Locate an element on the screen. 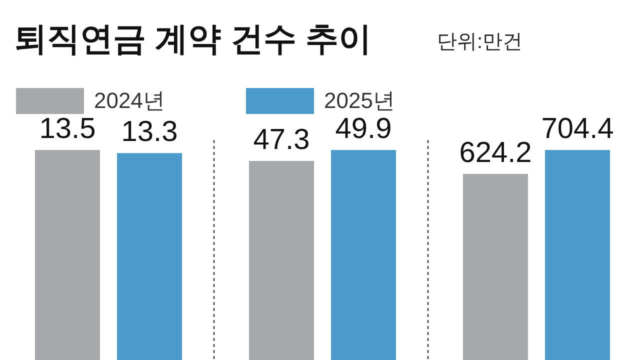 Image resolution: width=640 pixels, height=360 pixels. data-label: 624.2 is located at coordinates (495, 152).